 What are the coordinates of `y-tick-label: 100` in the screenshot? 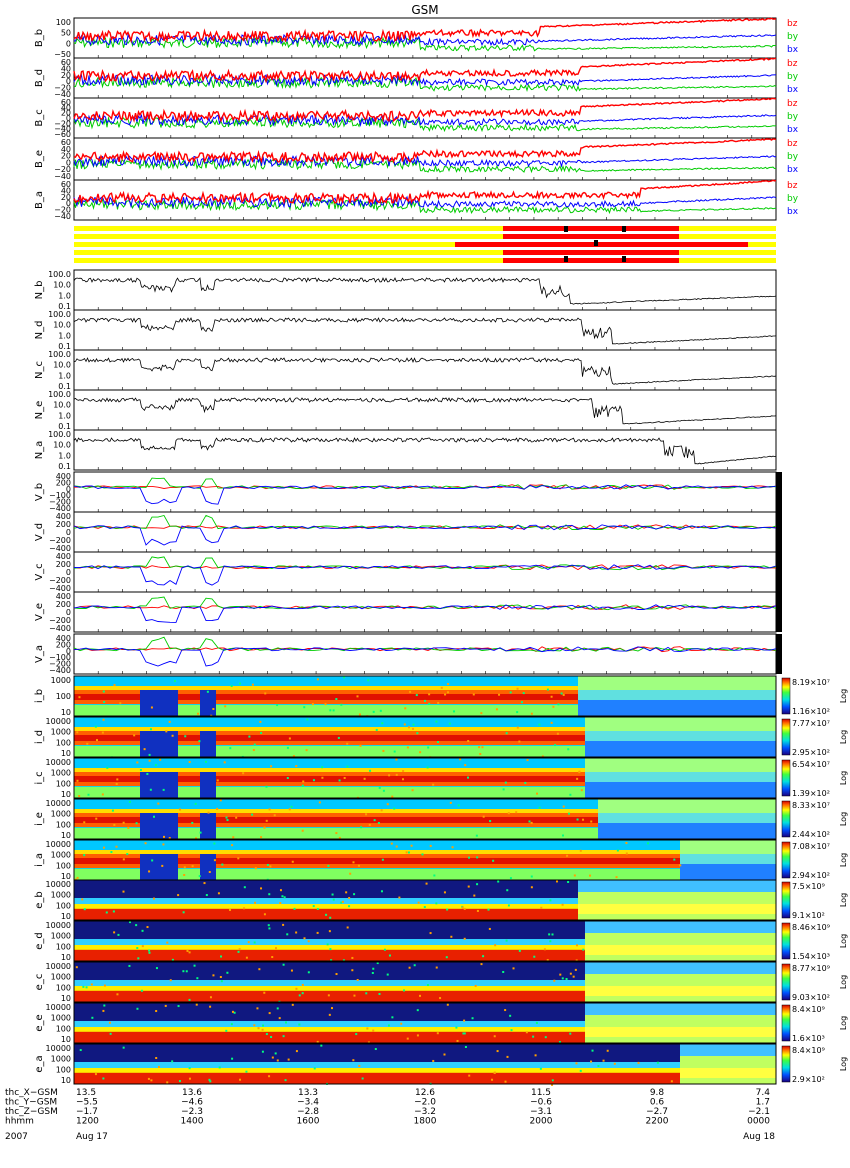 It's located at (63, 987).